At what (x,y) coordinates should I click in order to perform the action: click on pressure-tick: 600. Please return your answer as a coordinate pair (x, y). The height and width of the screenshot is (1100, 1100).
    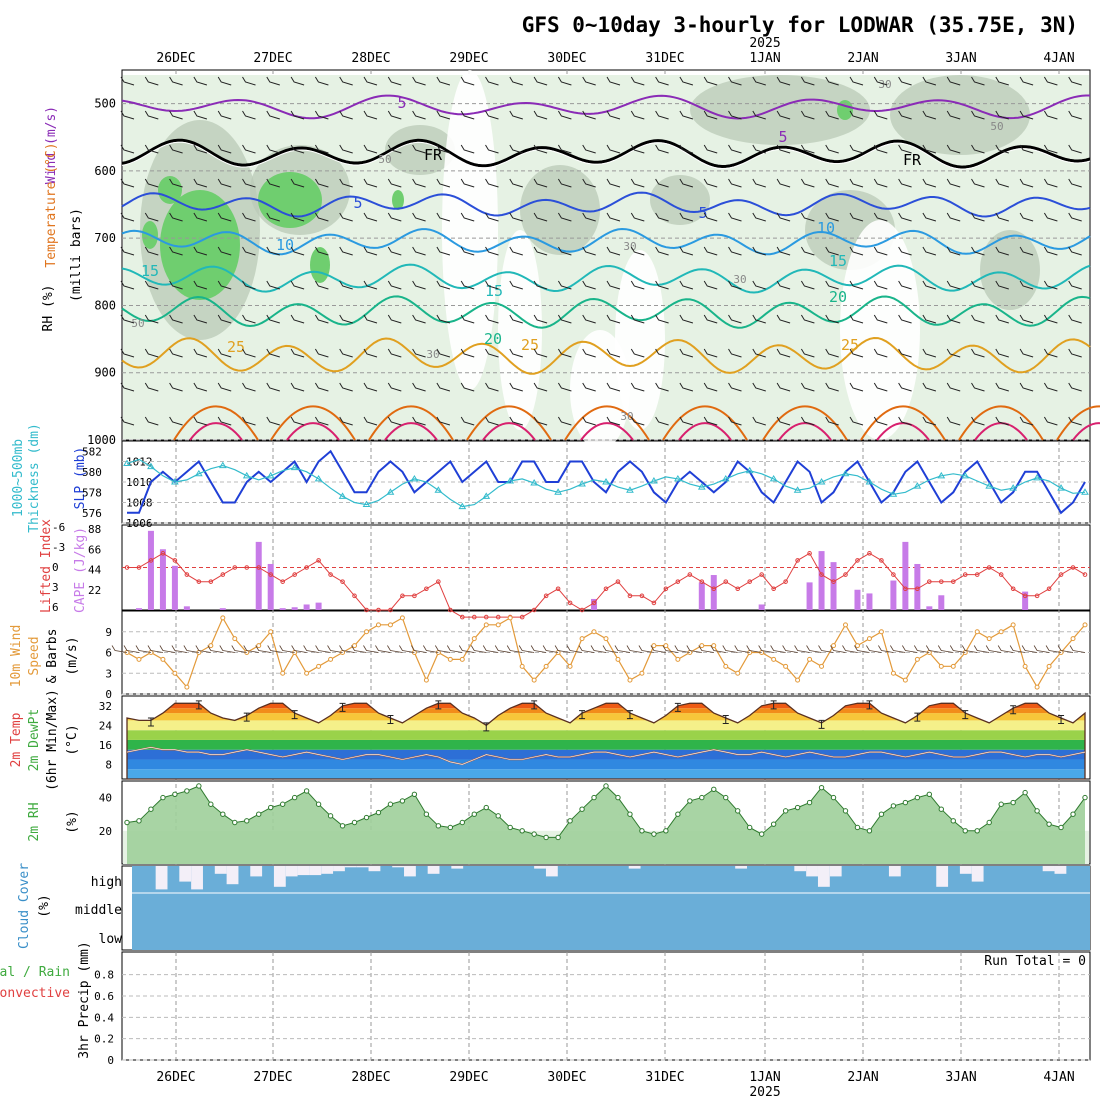
    Looking at the image, I should click on (105, 171).